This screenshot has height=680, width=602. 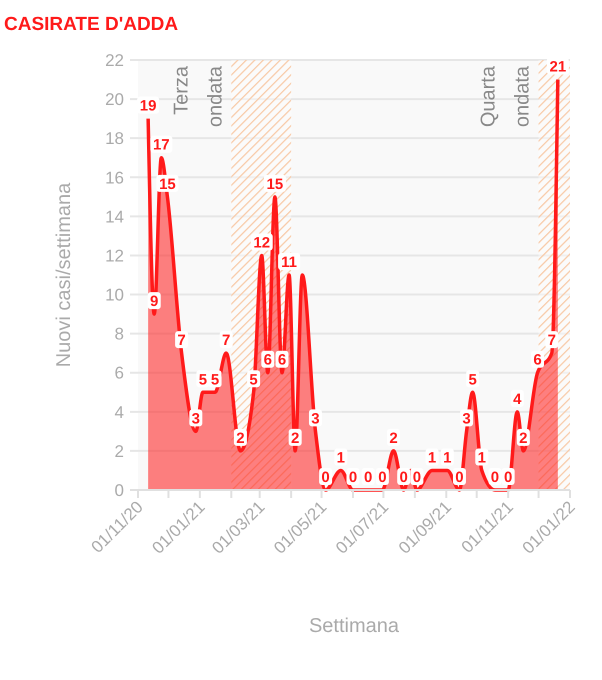 What do you see at coordinates (119, 412) in the screenshot?
I see `y-tick-label: 4` at bounding box center [119, 412].